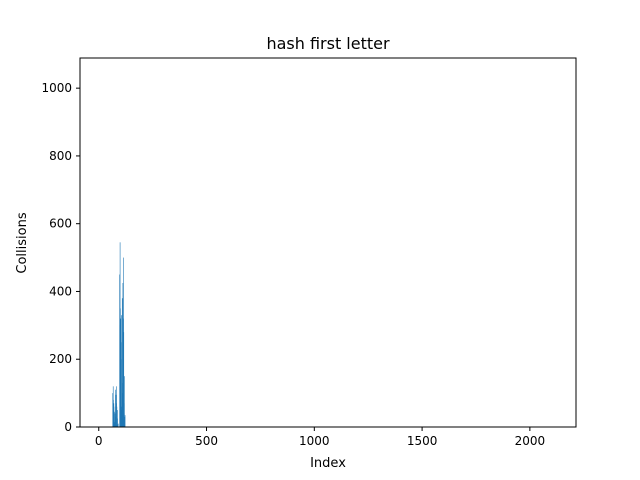 Image resolution: width=640 pixels, height=480 pixels. Describe the element at coordinates (56, 88) in the screenshot. I see `y-tick-label: 1000` at that location.